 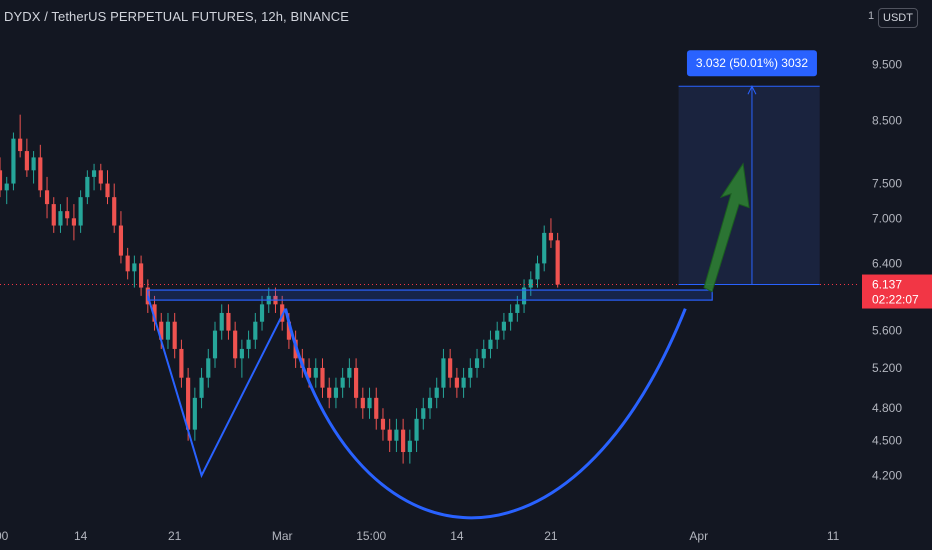 What do you see at coordinates (430, 295) in the screenshot?
I see `neckline-zone` at bounding box center [430, 295].